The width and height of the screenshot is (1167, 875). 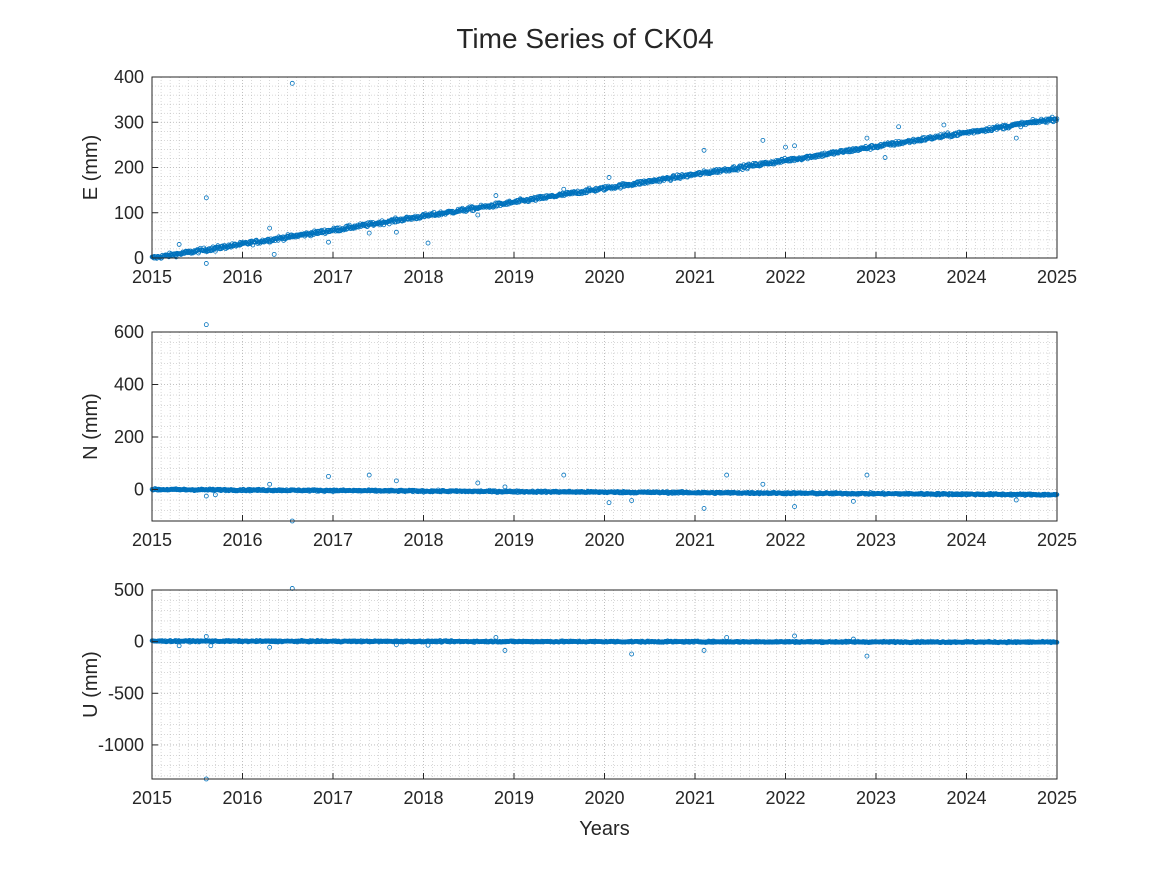 What do you see at coordinates (129, 122) in the screenshot?
I see `y-tick-label: 300` at bounding box center [129, 122].